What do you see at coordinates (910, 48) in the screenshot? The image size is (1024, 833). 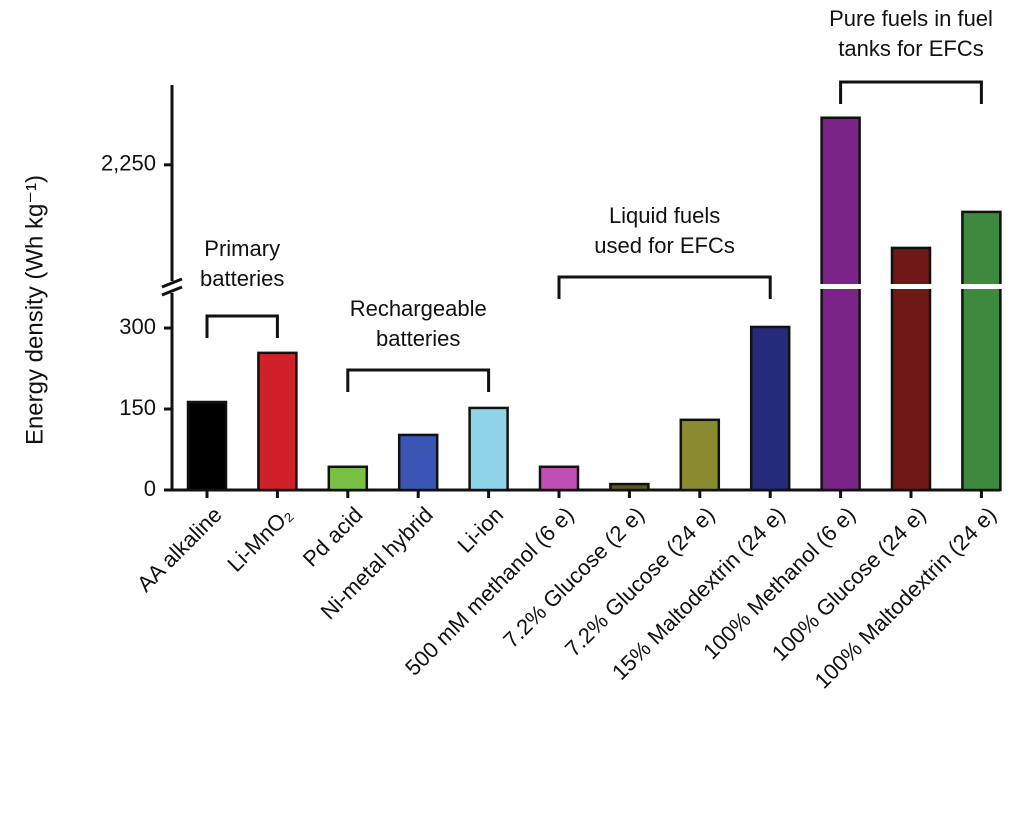 I see `group-label: tanks for EFCs` at bounding box center [910, 48].